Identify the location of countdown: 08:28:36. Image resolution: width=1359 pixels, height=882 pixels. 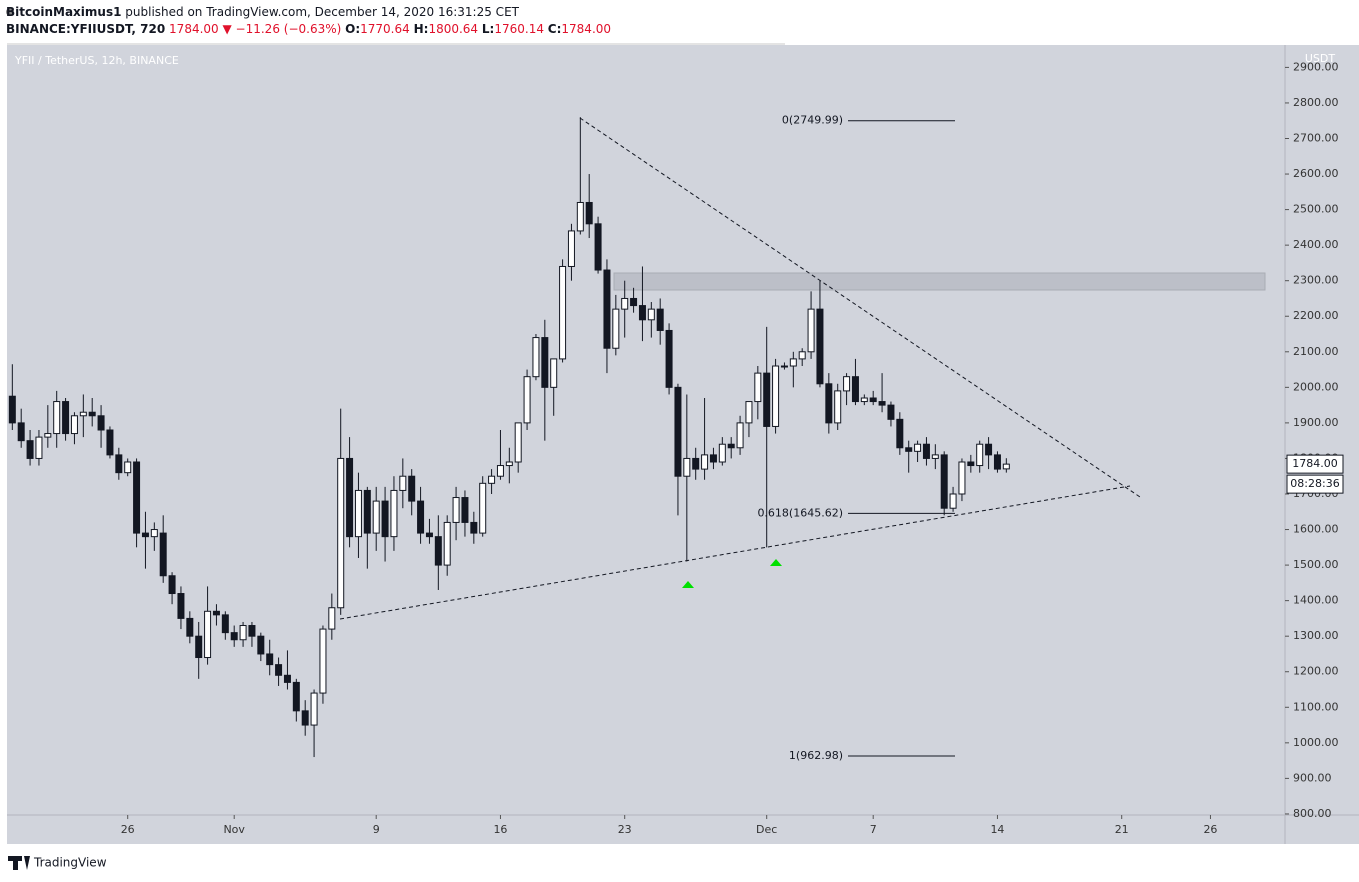
(1314, 483).